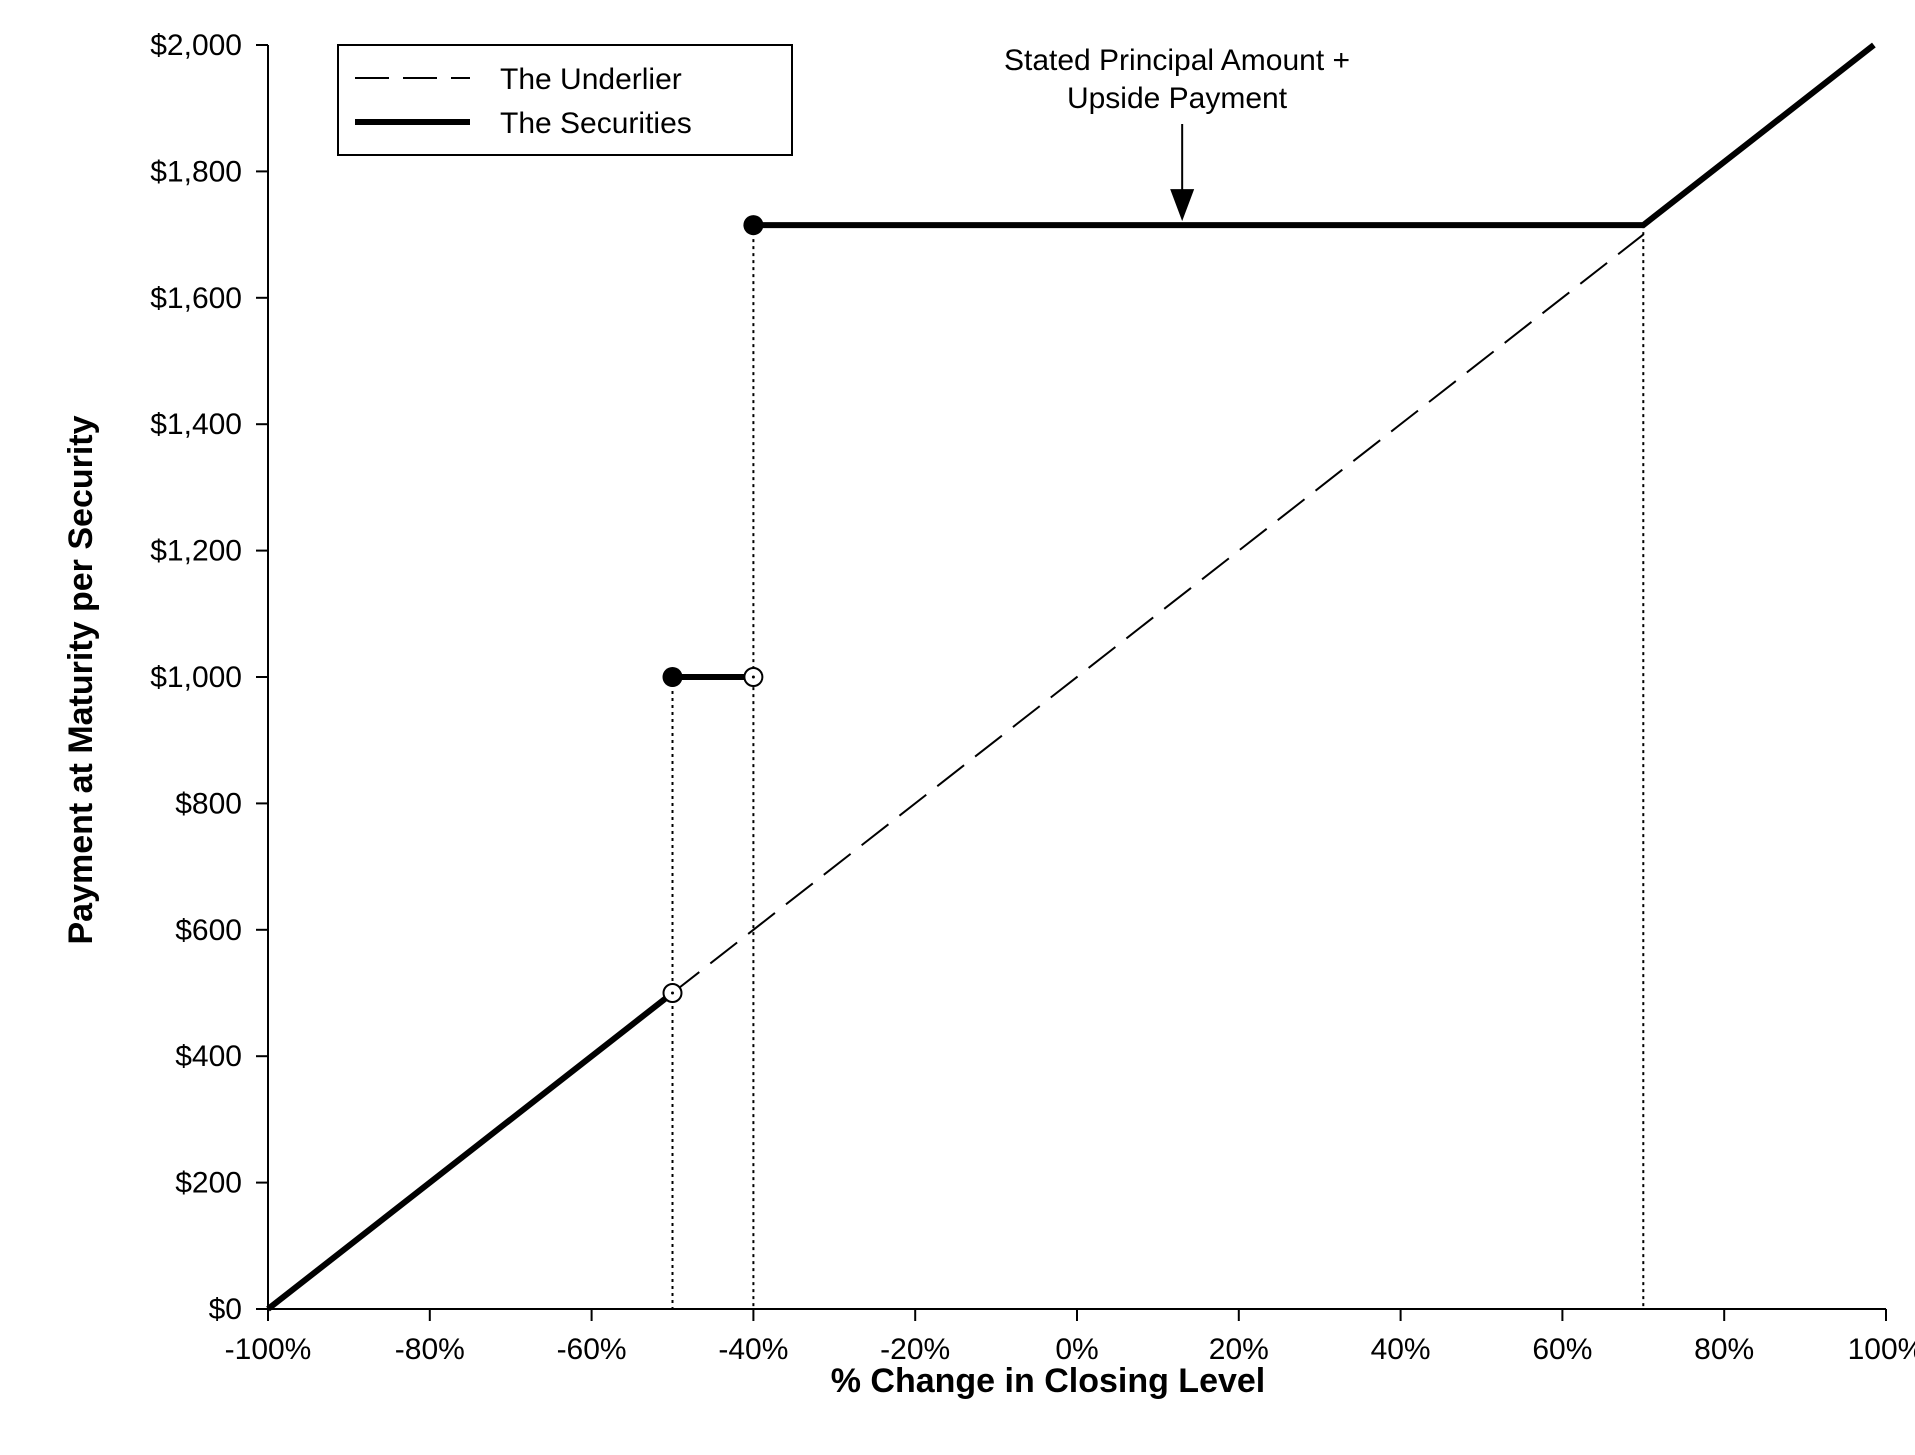 Image resolution: width=1915 pixels, height=1455 pixels. Describe the element at coordinates (1177, 133) in the screenshot. I see `annotation: Stated Principal Amount + Upside Payment` at that location.